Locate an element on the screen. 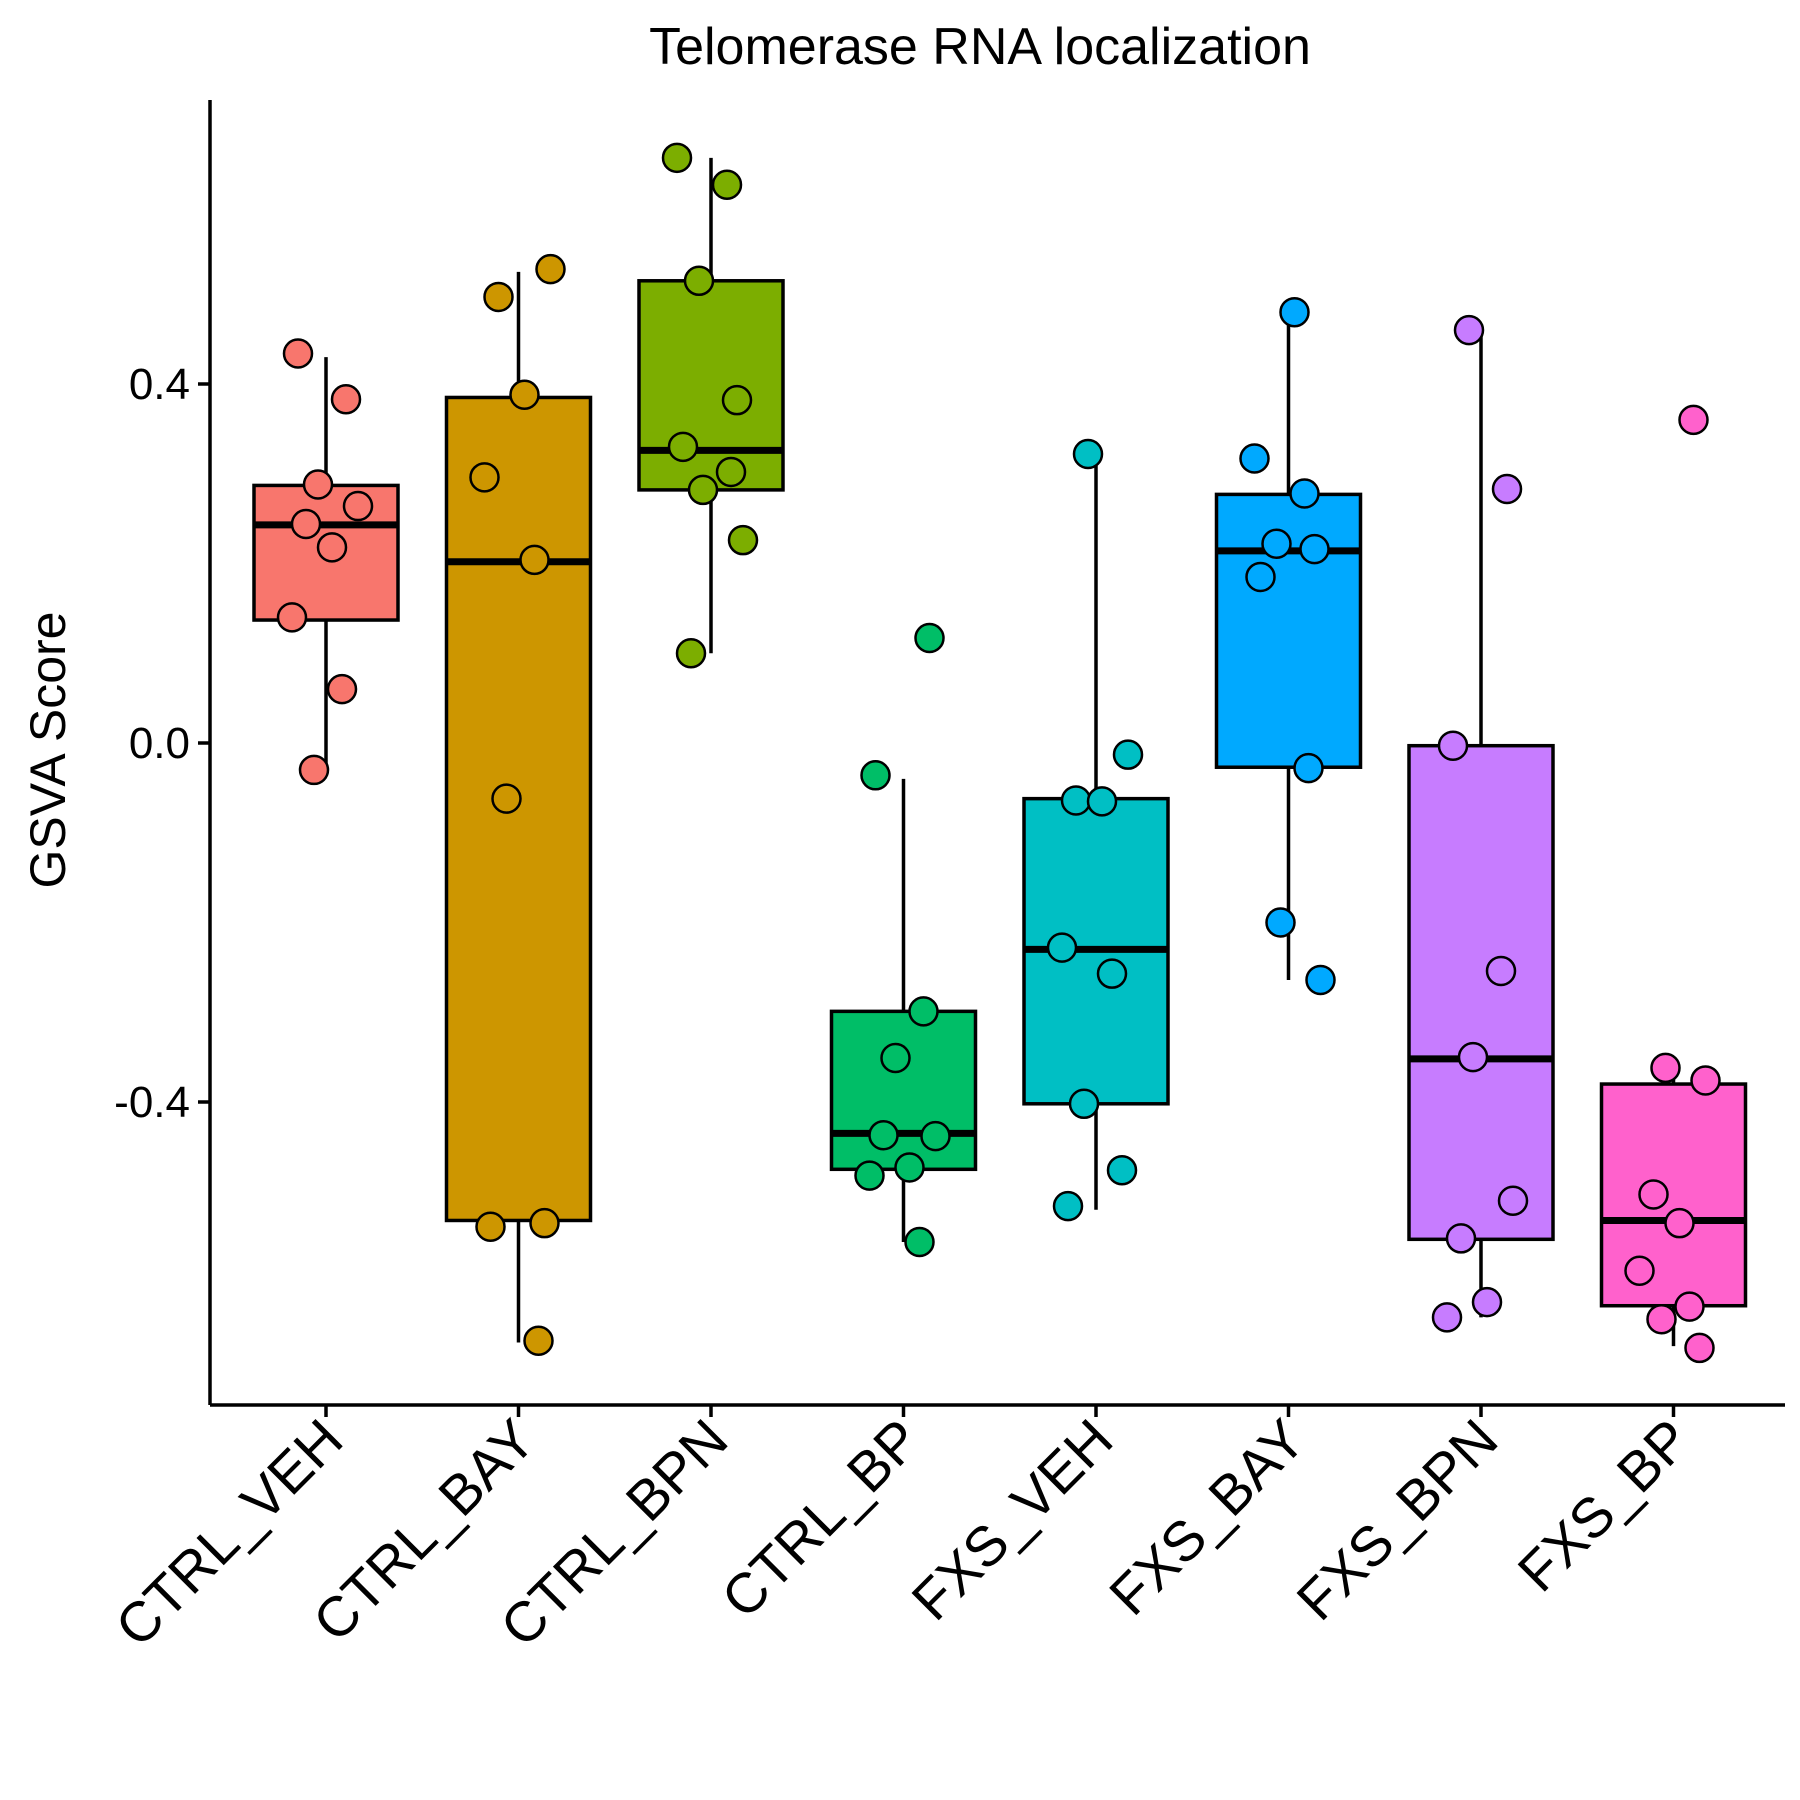 Image resolution: width=1800 pixels, height=1800 pixels. x-tick-label: FXS_BP is located at coordinates (1604, 1505).